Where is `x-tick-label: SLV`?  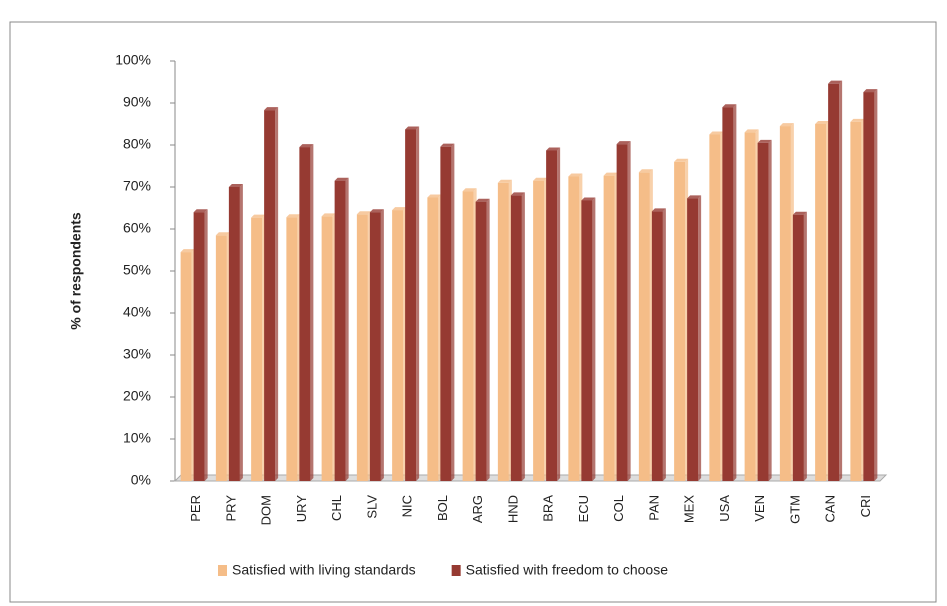 x-tick-label: SLV is located at coordinates (371, 507).